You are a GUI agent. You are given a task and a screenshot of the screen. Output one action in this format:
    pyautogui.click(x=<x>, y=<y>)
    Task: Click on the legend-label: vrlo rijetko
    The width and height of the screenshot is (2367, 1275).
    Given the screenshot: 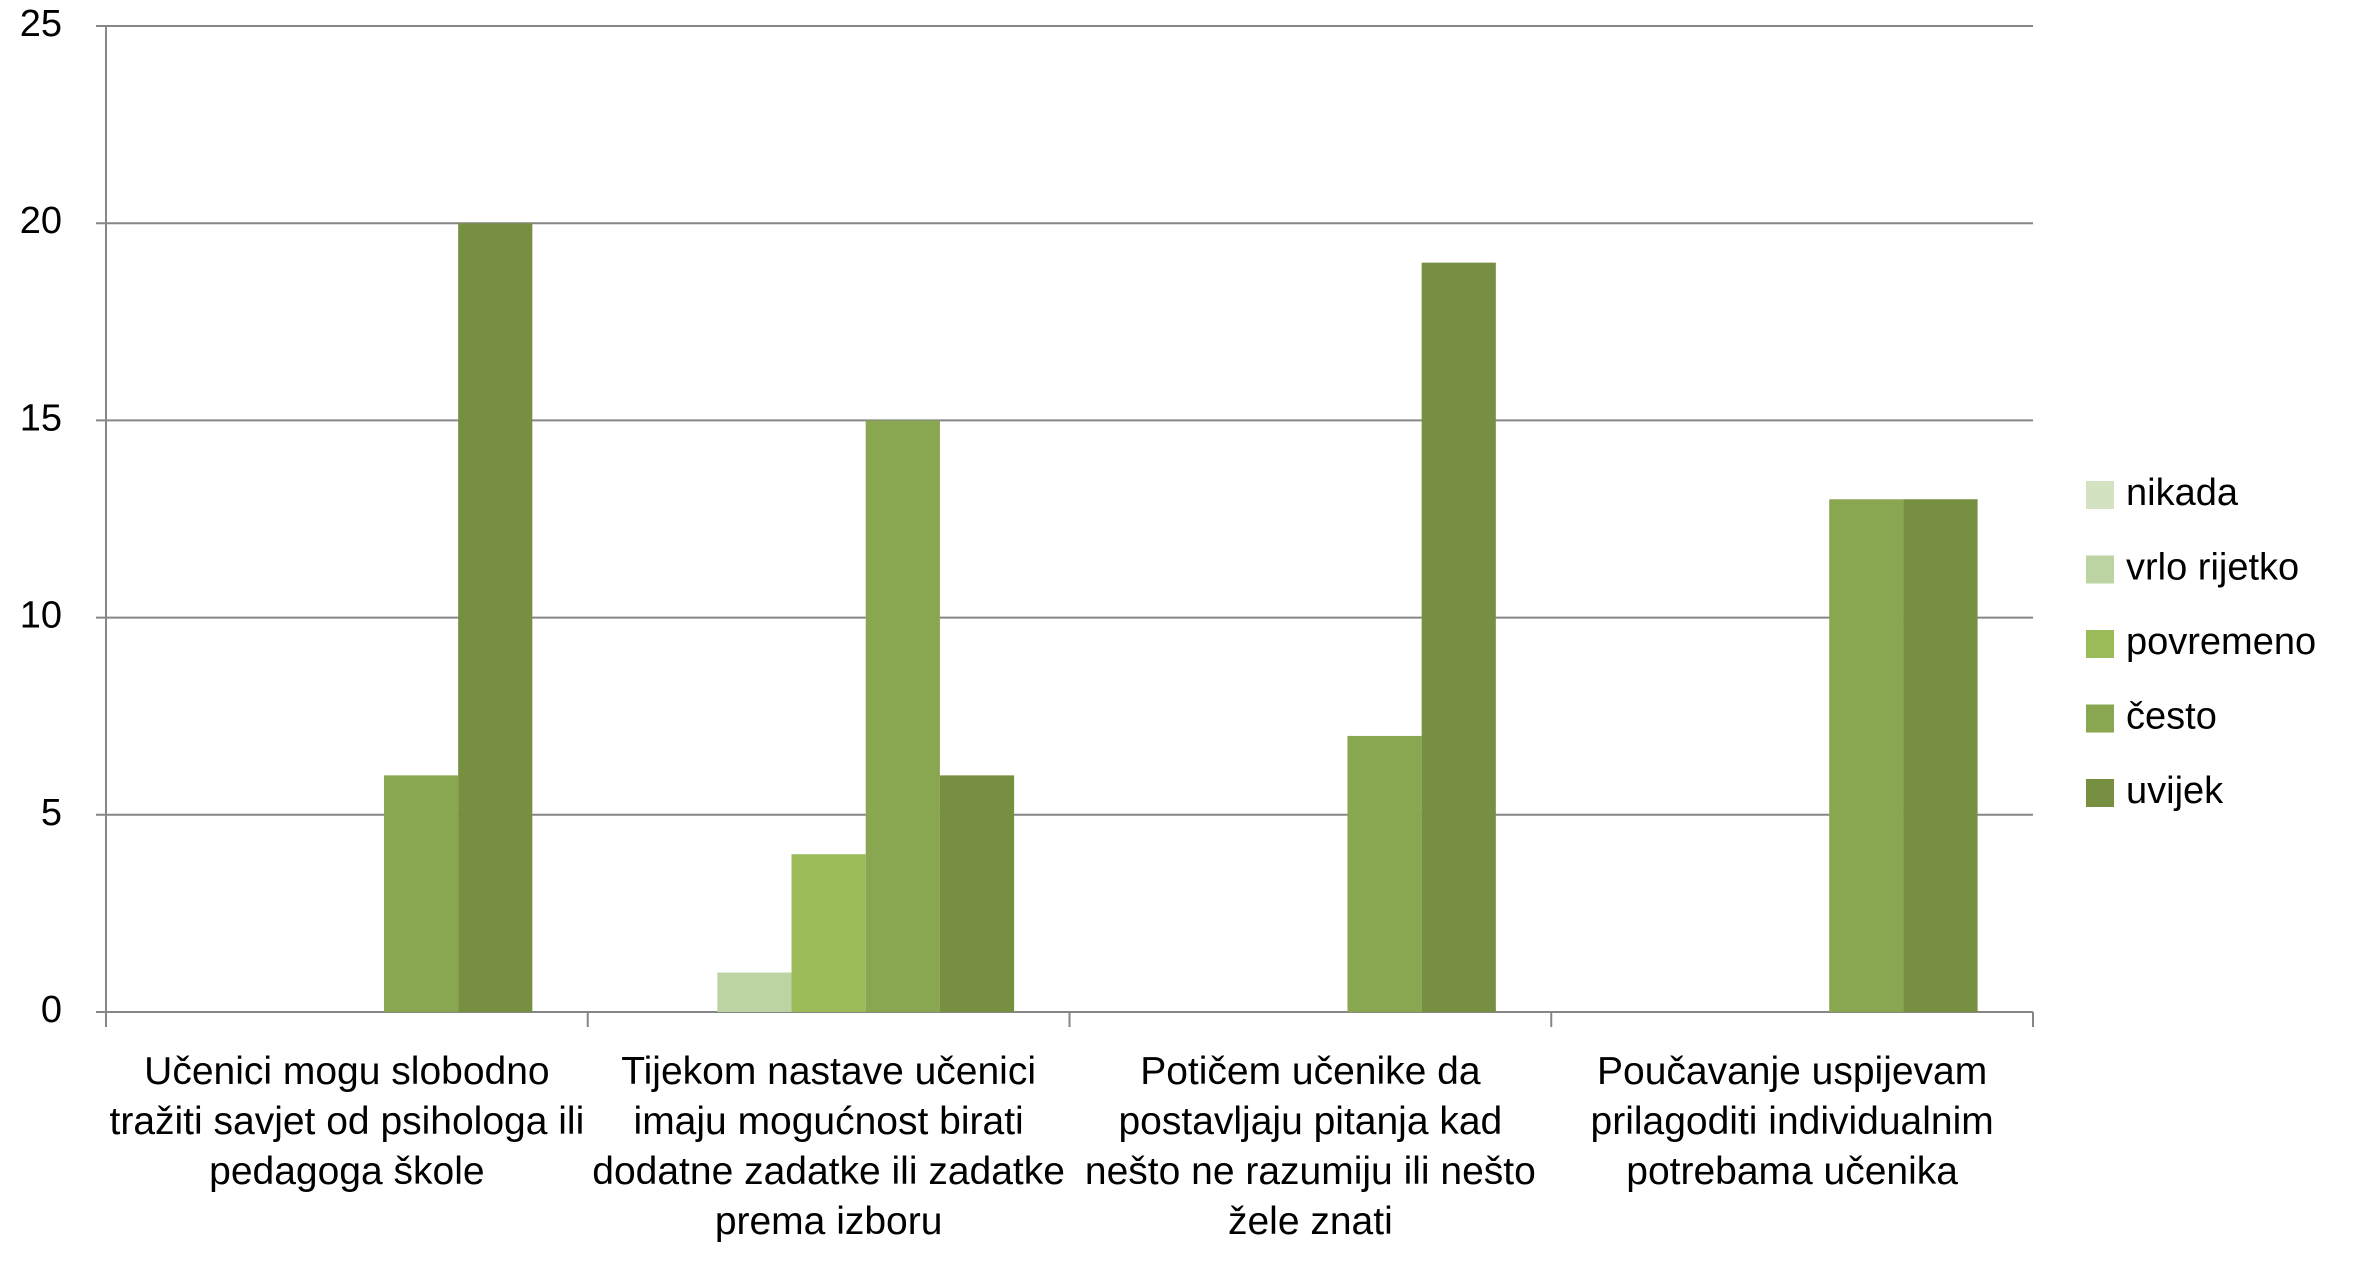 What is the action you would take?
    pyautogui.click(x=2212, y=568)
    